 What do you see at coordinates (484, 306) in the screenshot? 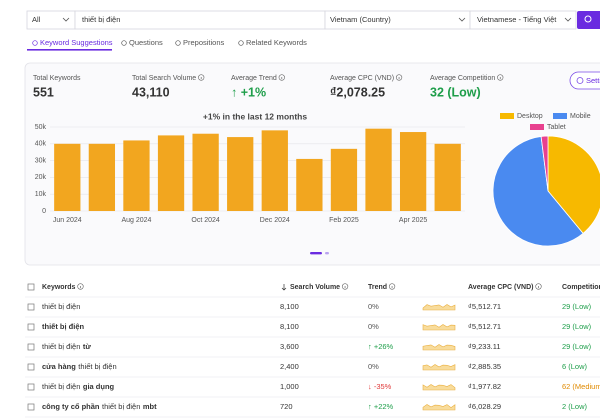
I see `cpc: ₫5,512.71` at bounding box center [484, 306].